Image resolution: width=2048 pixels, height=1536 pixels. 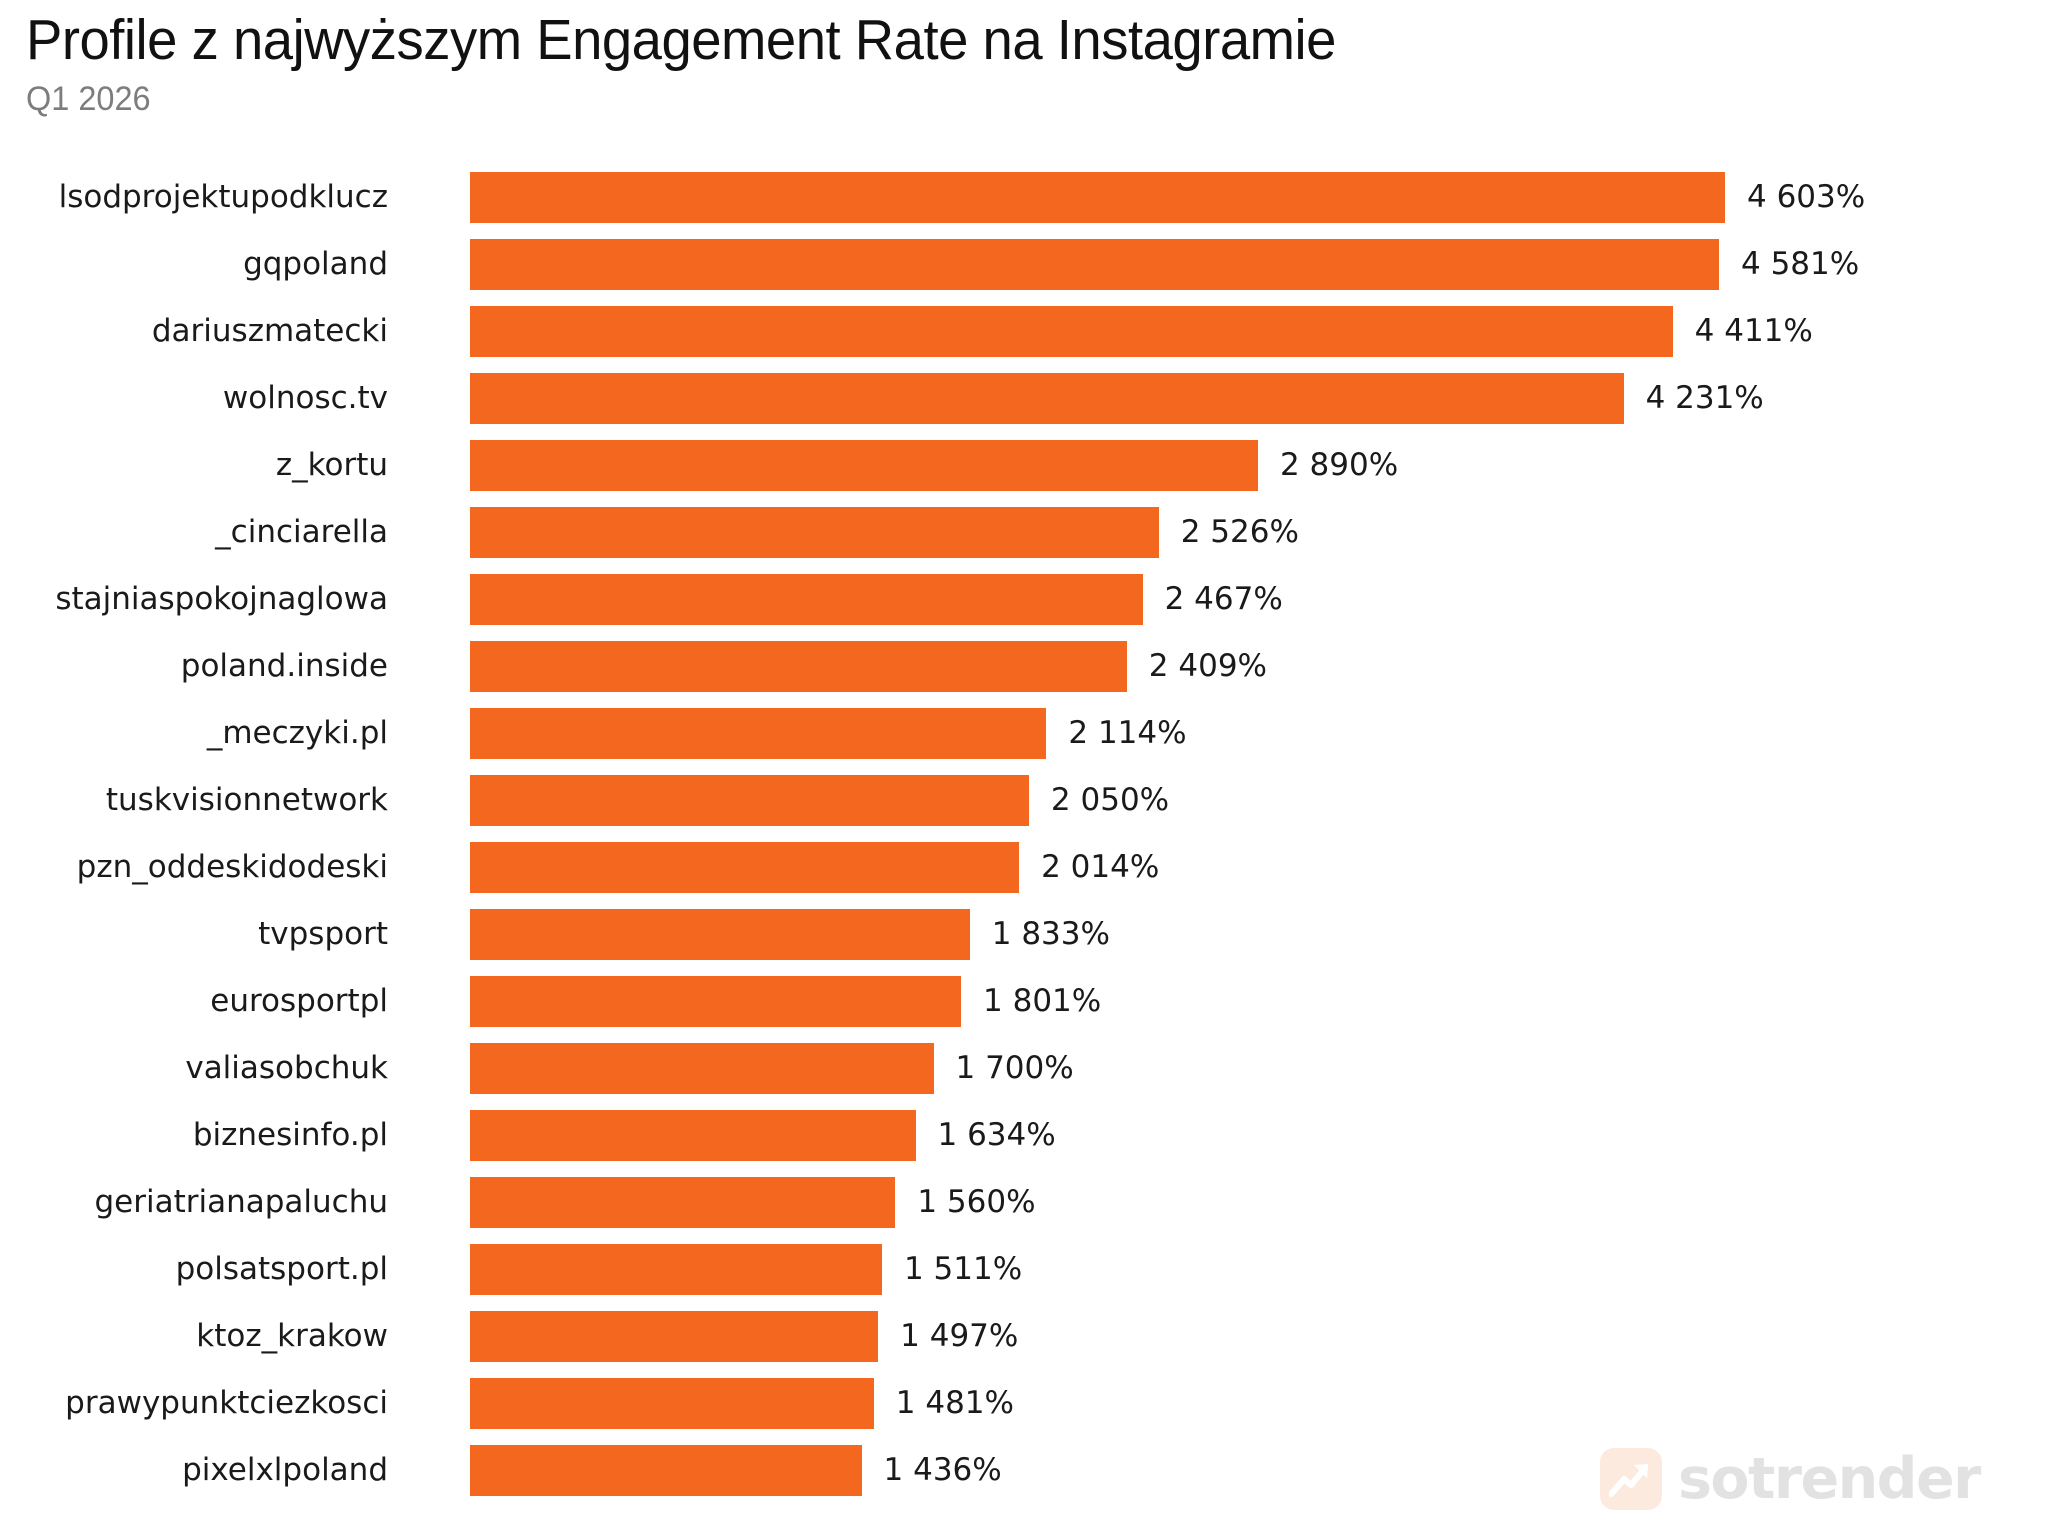 What do you see at coordinates (1220, 1001) in the screenshot?
I see `bar-track: 1 801%` at bounding box center [1220, 1001].